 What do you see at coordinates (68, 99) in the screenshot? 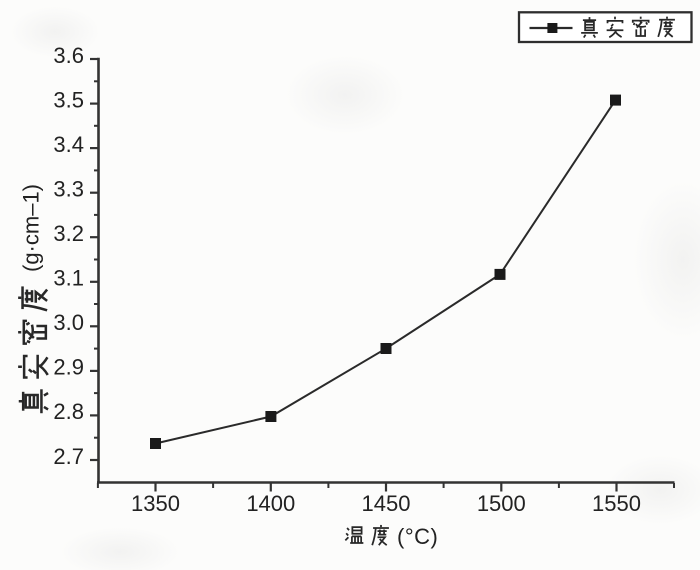
I see `svg-text: 3.5` at bounding box center [68, 99].